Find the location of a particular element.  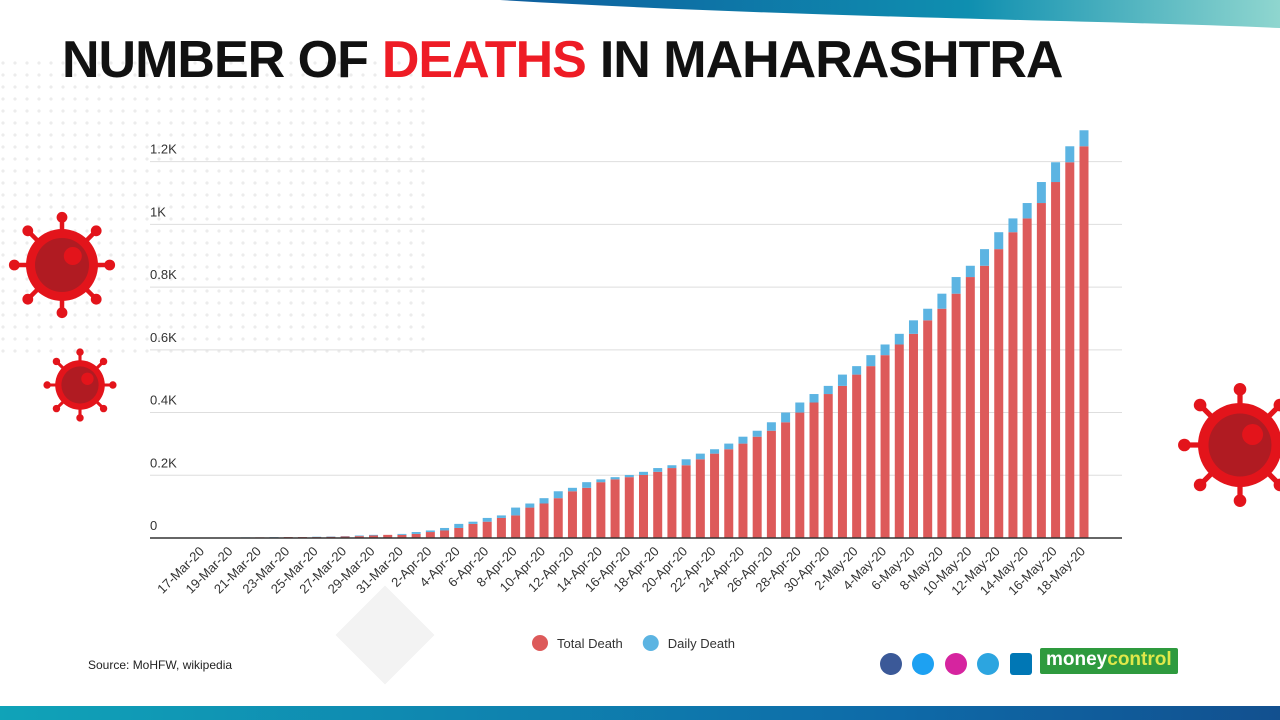

logo: moneycontrol is located at coordinates (1109, 661).